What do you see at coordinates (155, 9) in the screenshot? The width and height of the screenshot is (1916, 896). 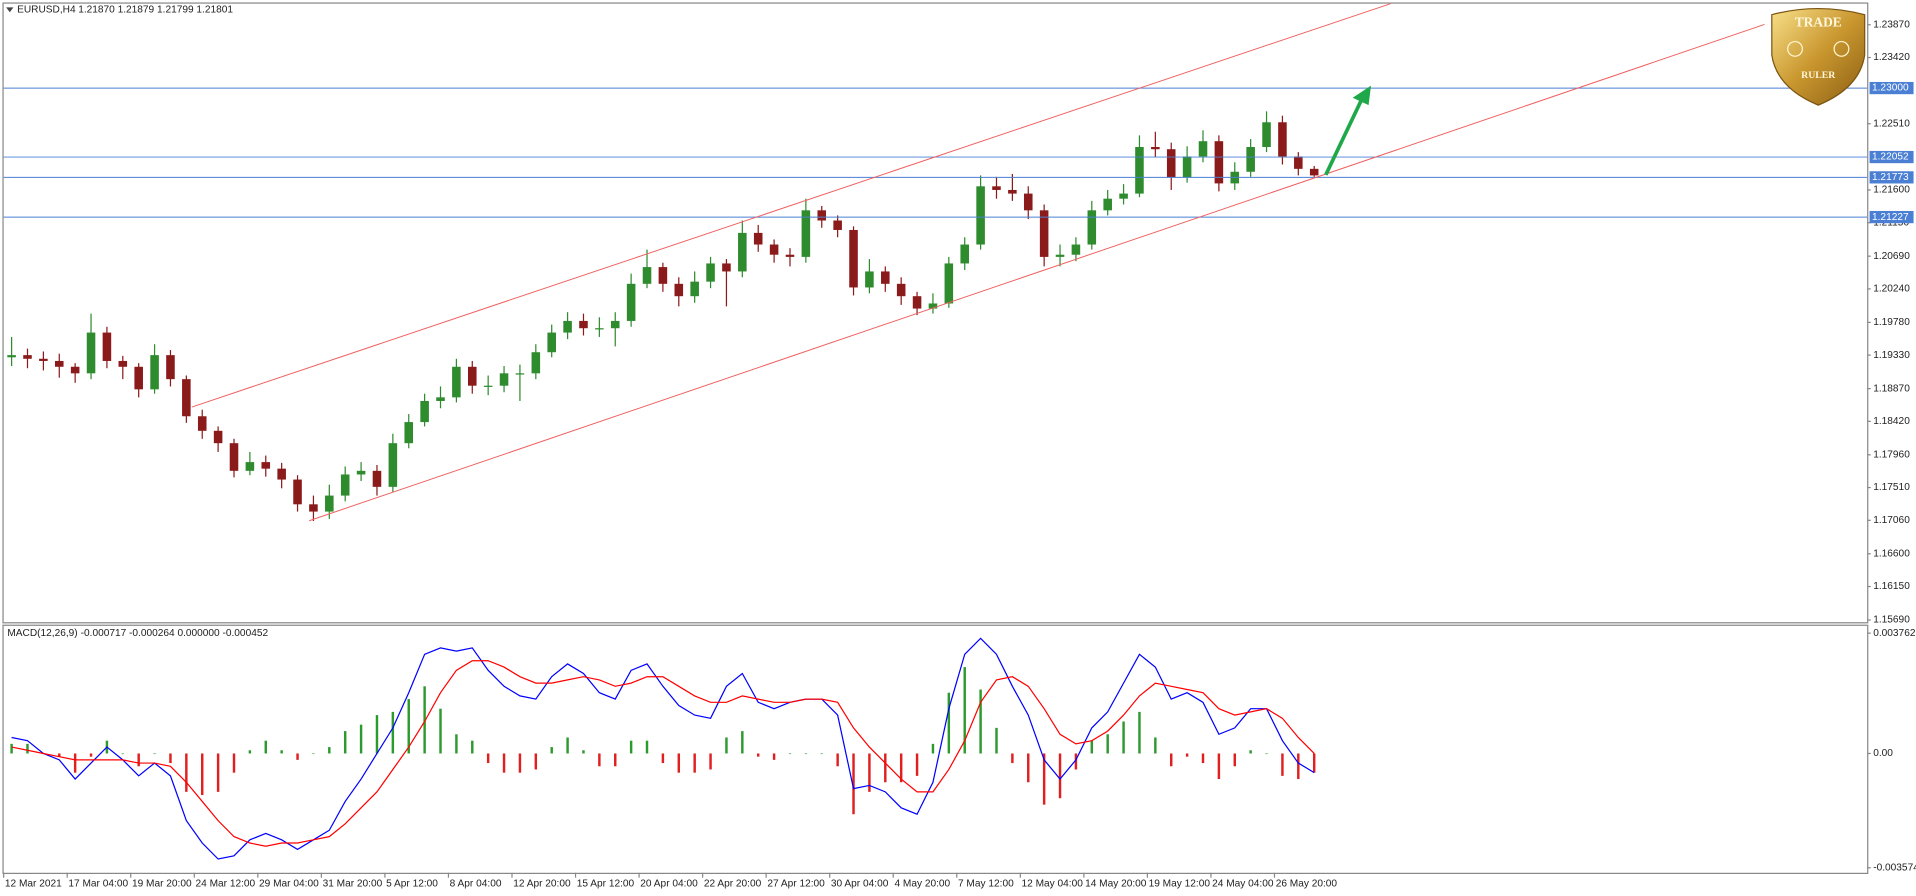 I see `ohlc-header: 1.21870 1.21879 1.21799 1.21801` at bounding box center [155, 9].